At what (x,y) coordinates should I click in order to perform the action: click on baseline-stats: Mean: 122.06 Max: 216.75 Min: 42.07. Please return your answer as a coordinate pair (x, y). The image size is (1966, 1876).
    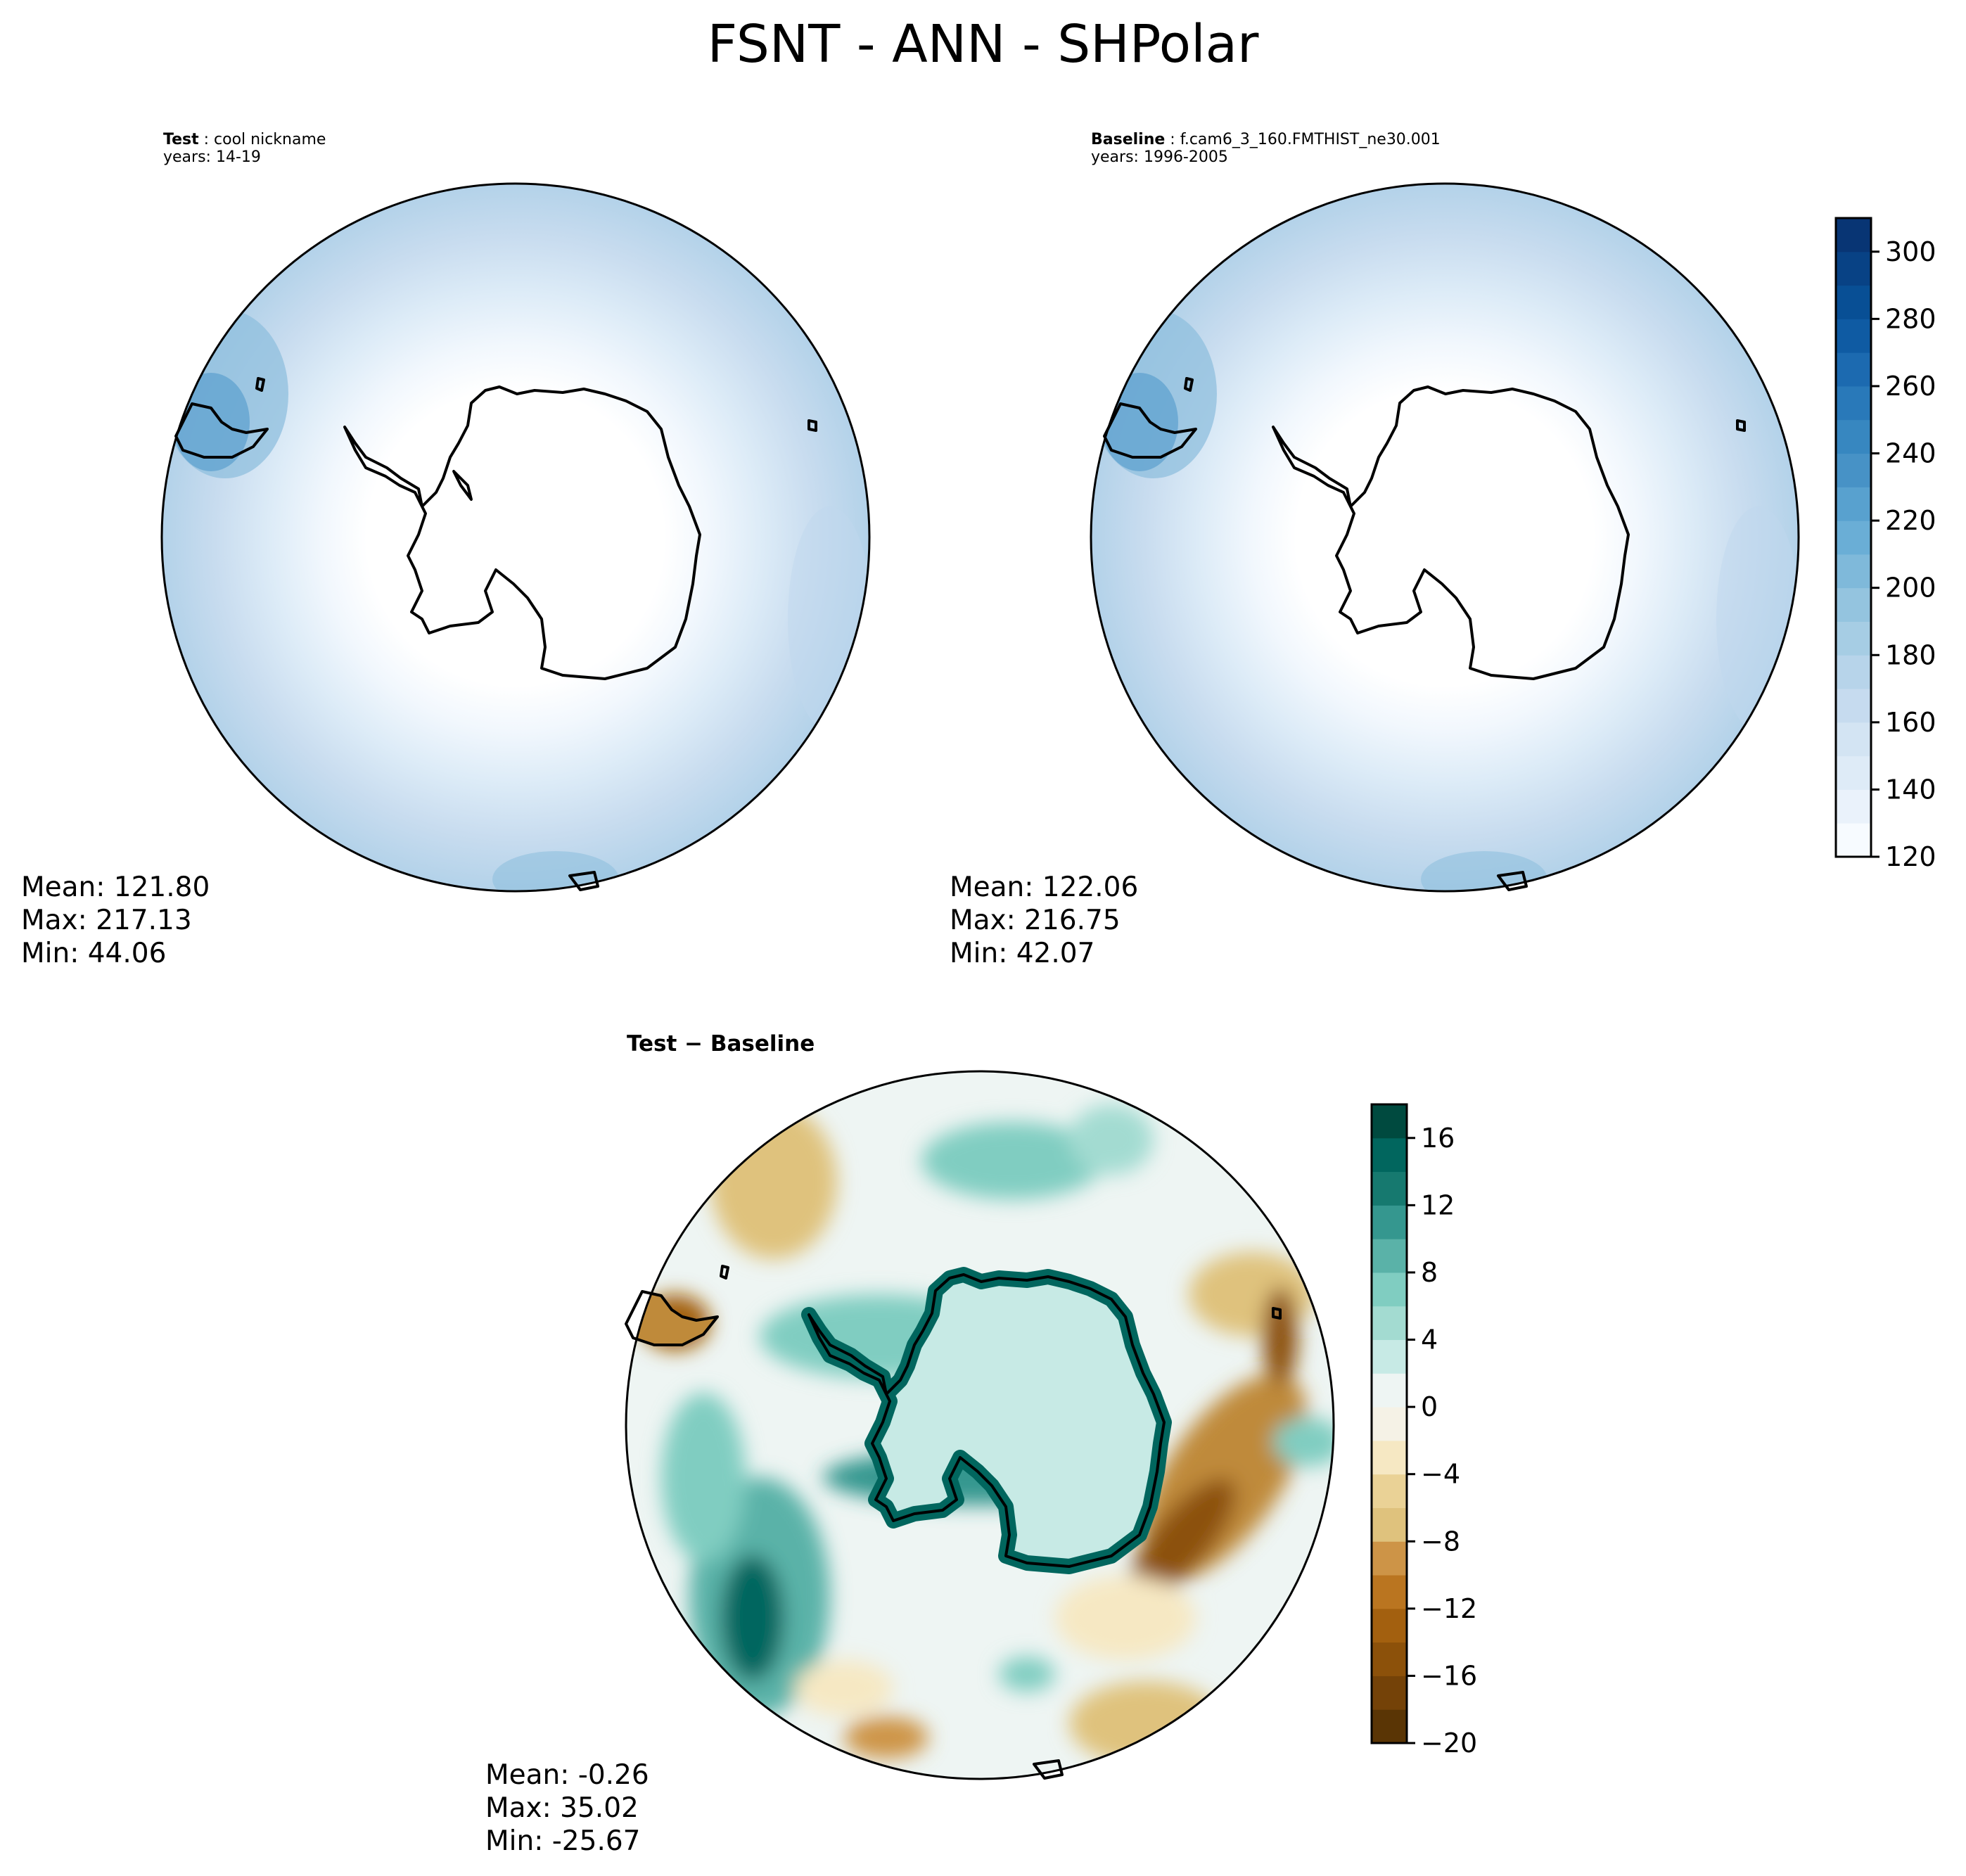
    Looking at the image, I should click on (1044, 921).